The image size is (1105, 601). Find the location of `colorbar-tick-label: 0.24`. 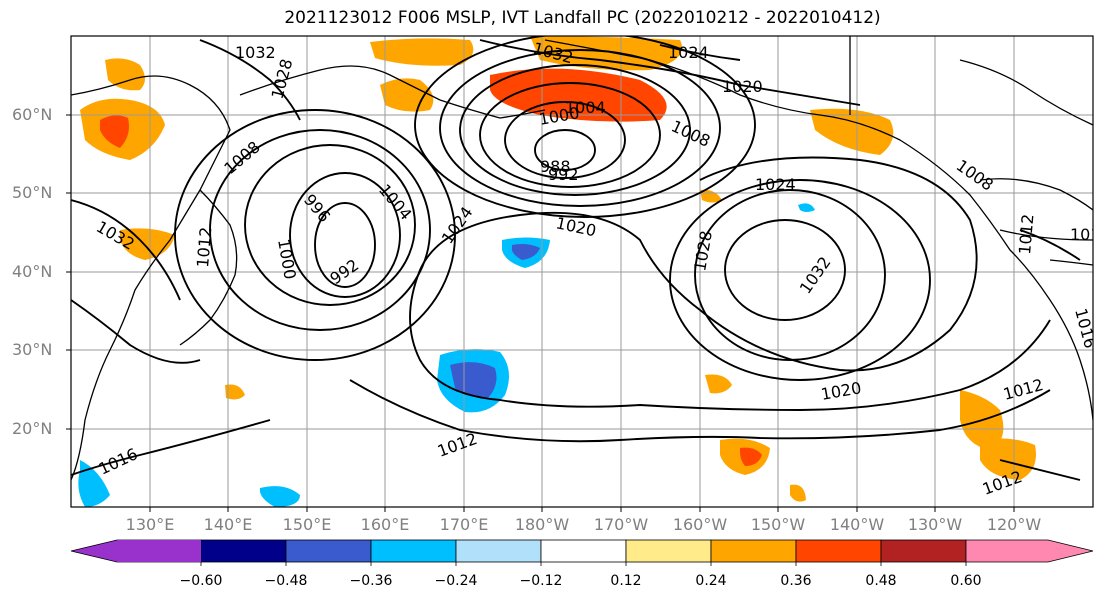

colorbar-tick-label: 0.24 is located at coordinates (711, 581).